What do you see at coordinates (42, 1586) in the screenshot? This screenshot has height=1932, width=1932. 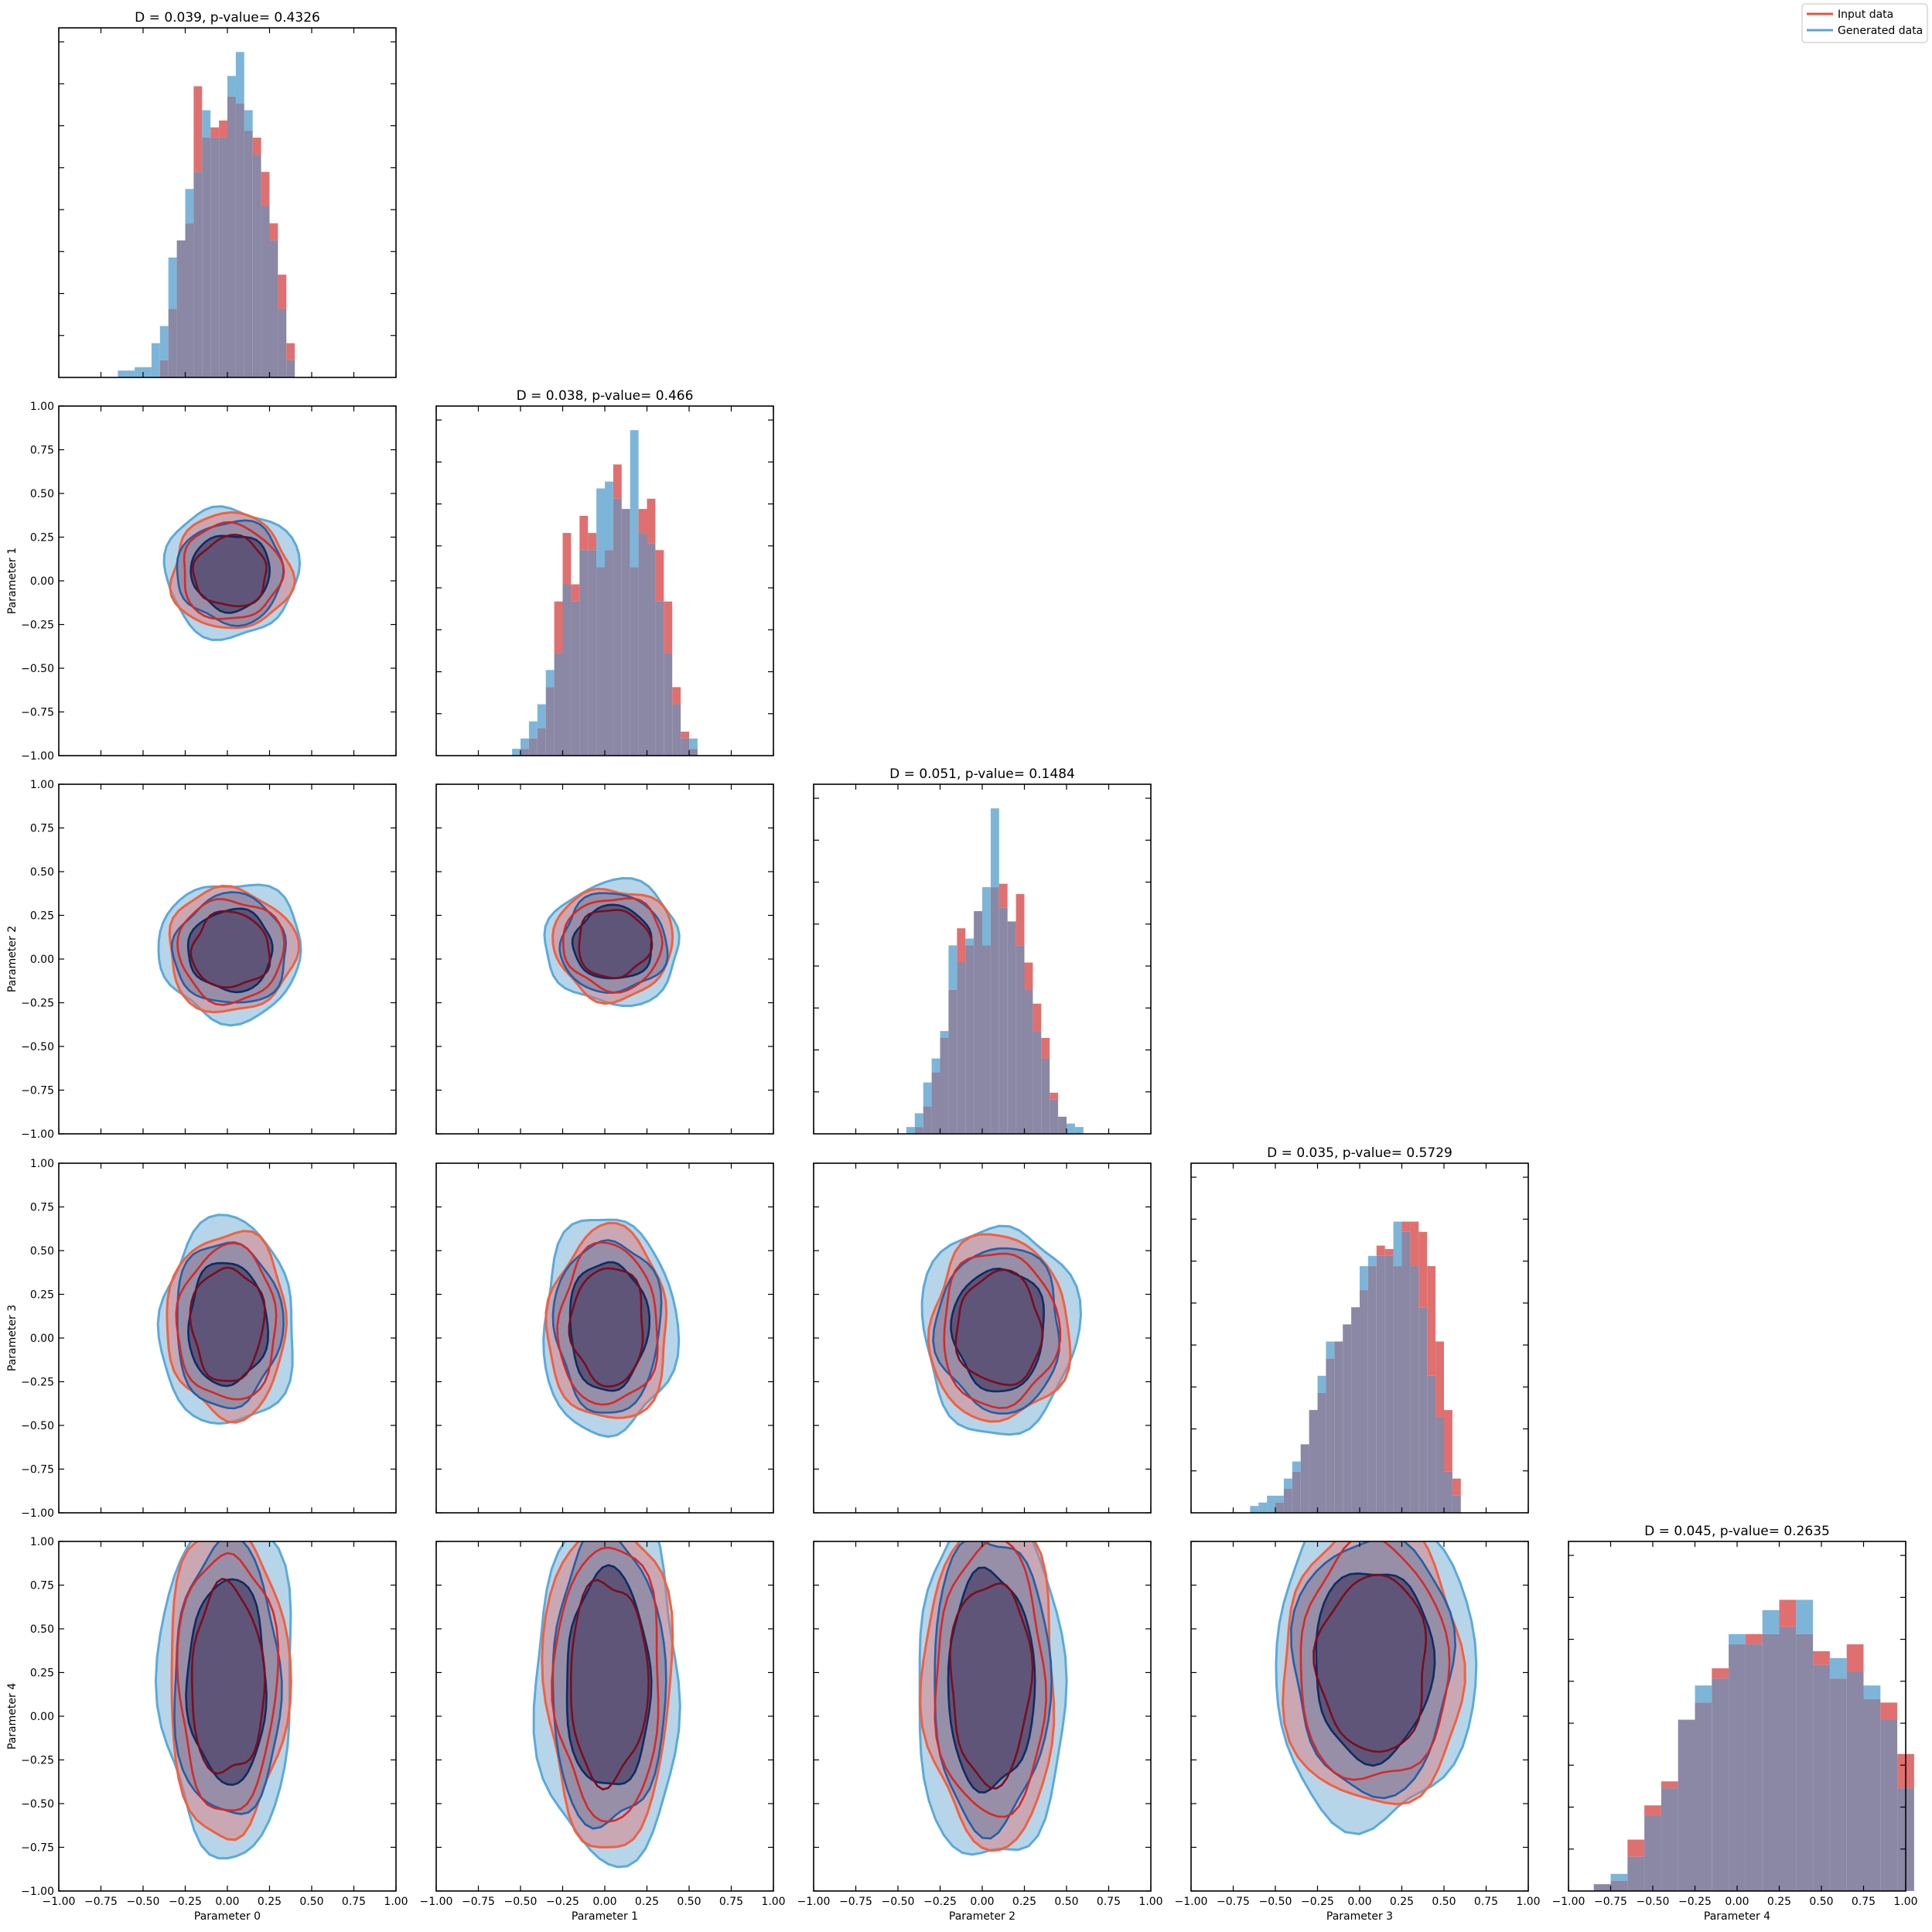 I see `y-tick-label: 0.75` at bounding box center [42, 1586].